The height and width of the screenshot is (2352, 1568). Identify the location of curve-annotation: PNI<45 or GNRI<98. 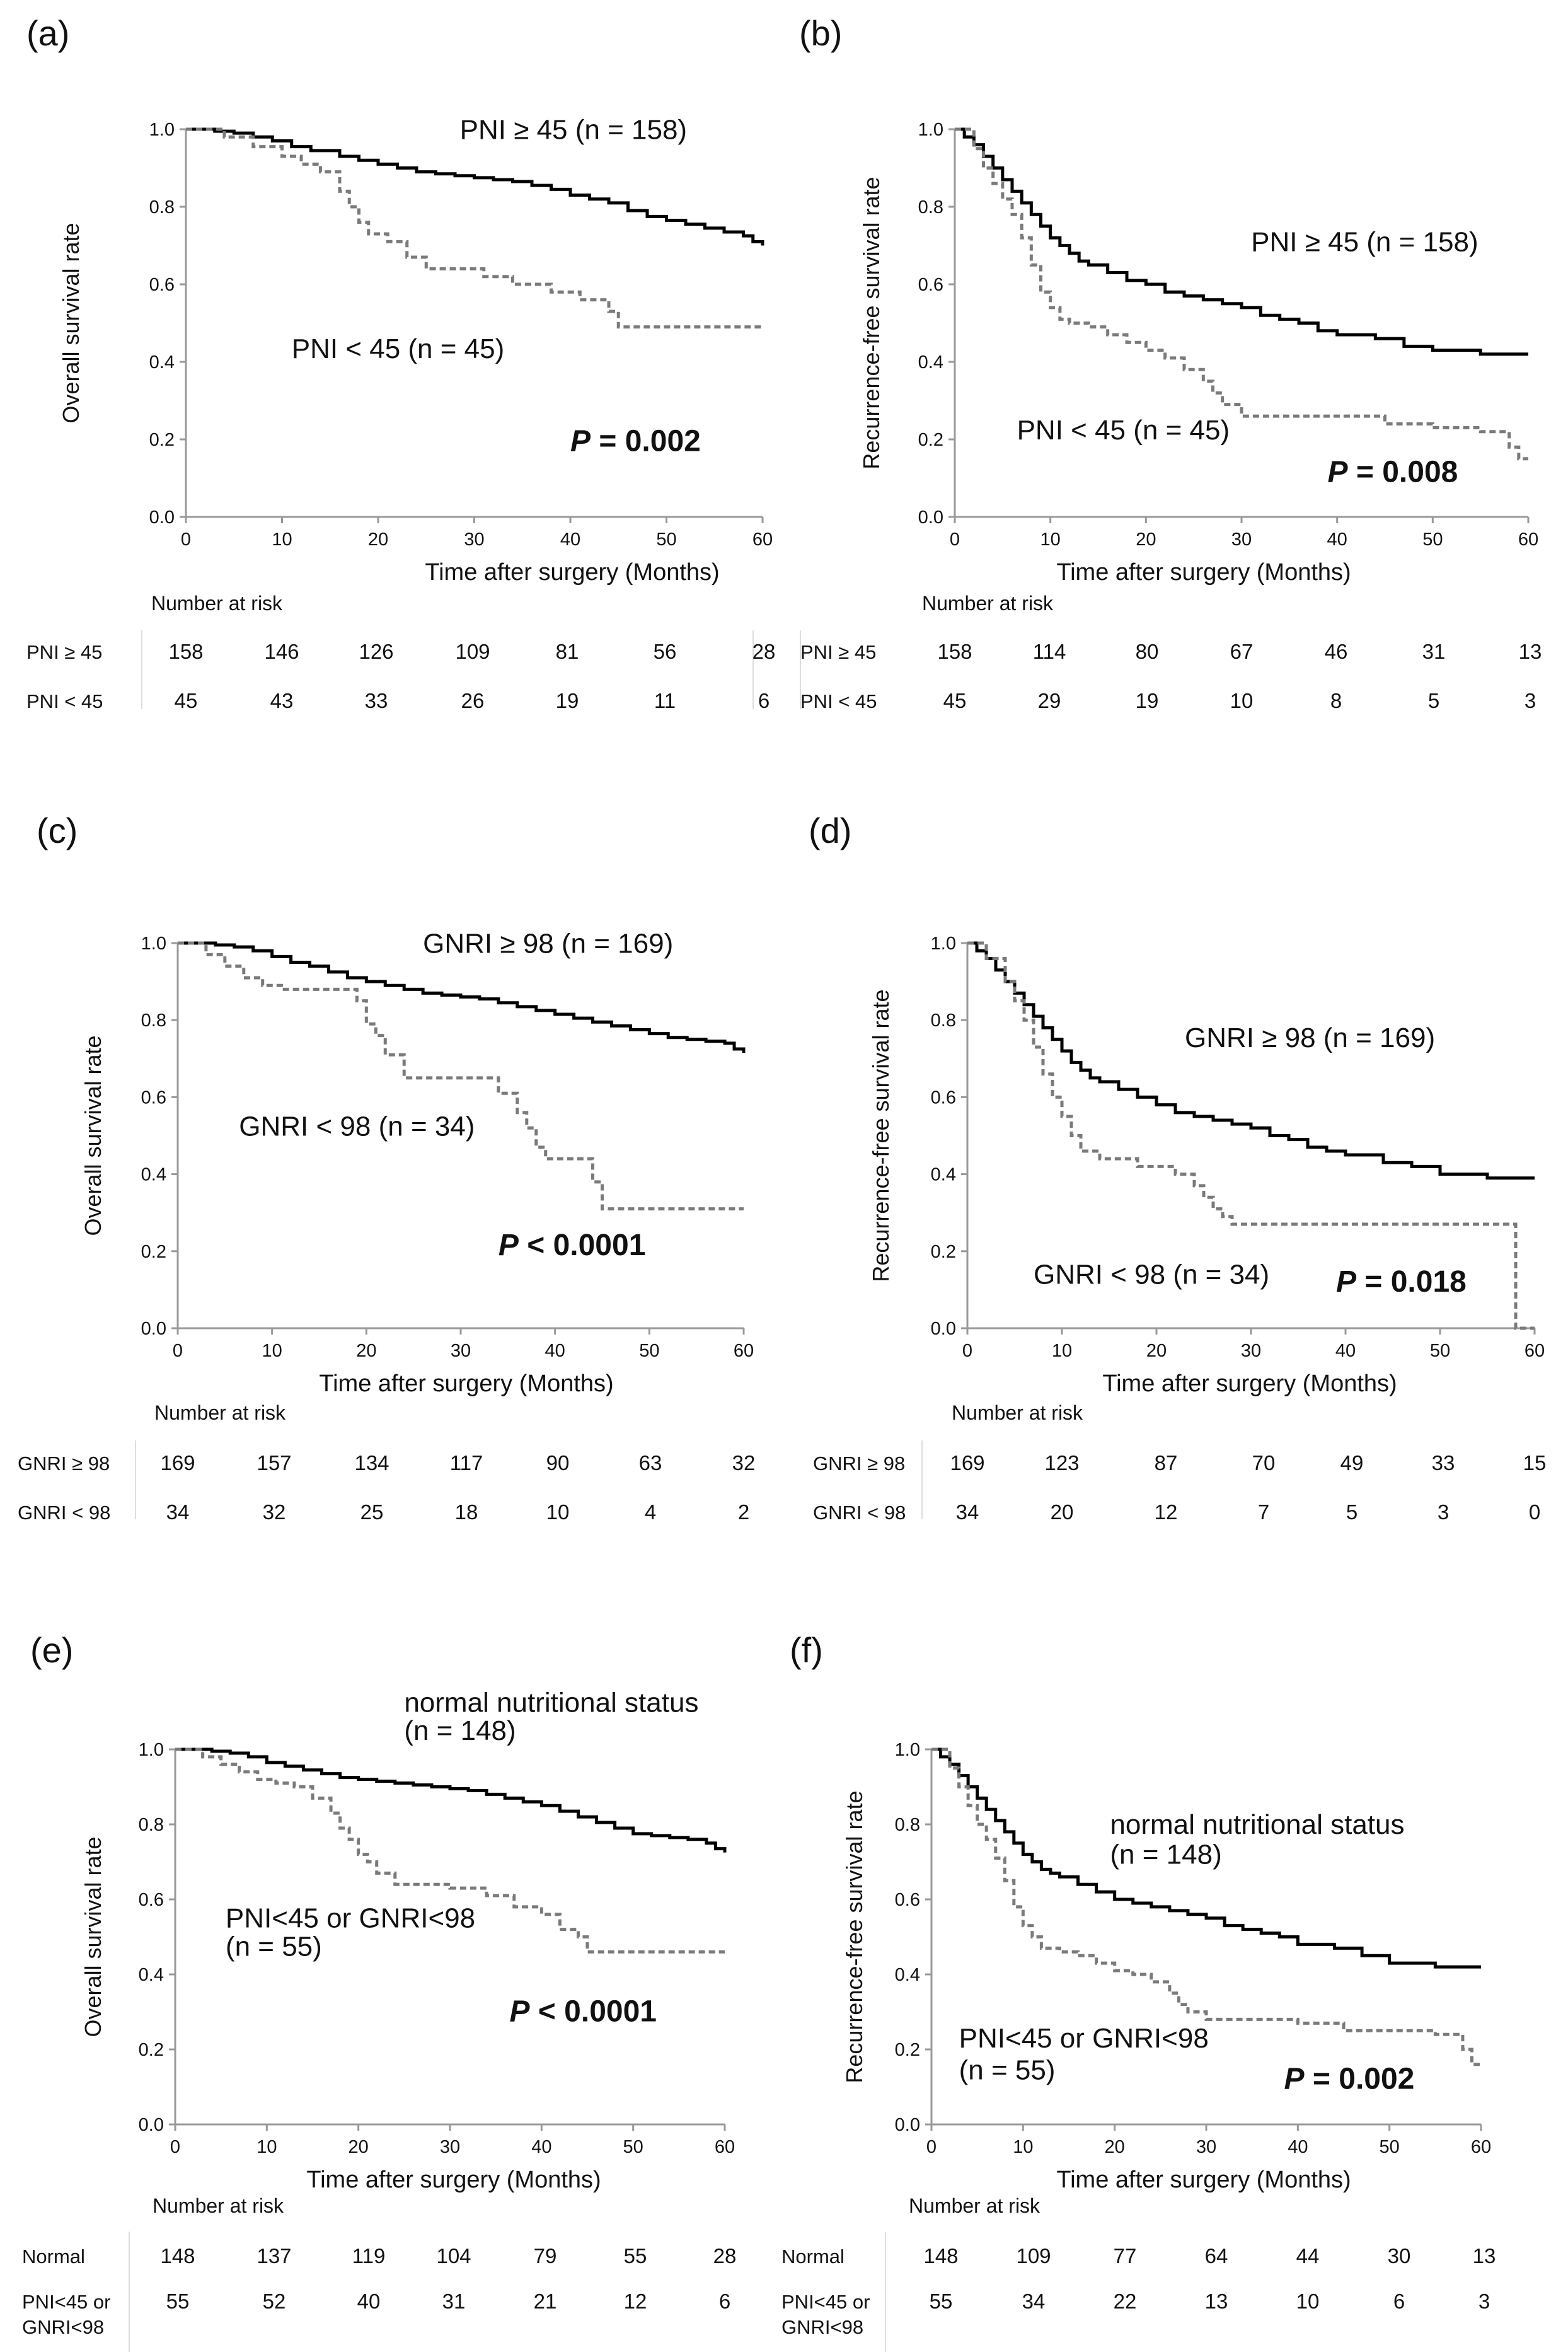
(351, 1918).